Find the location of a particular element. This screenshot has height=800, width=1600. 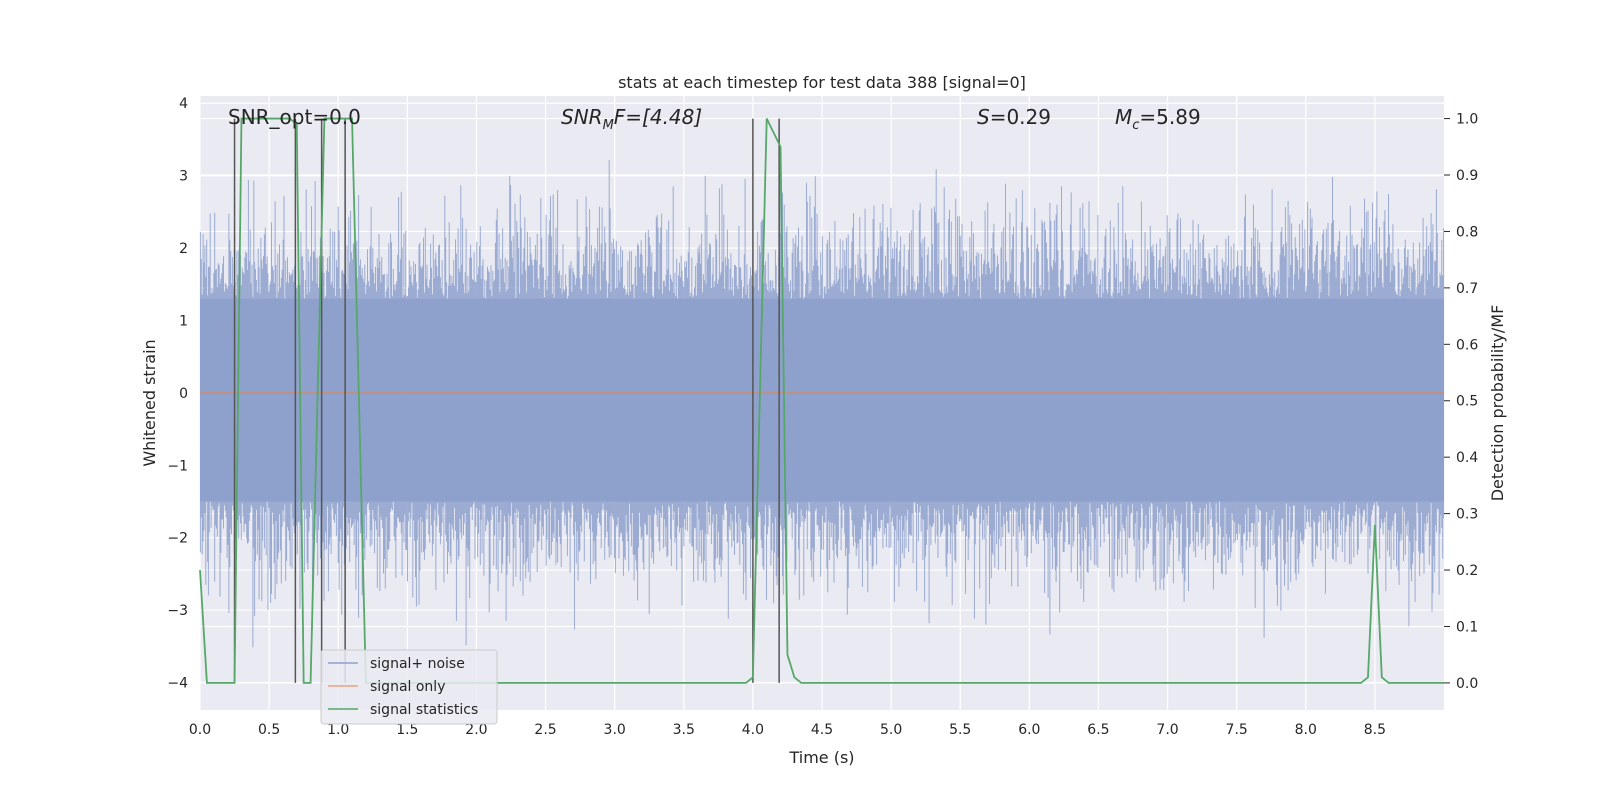

legend-box is located at coordinates (409, 687).